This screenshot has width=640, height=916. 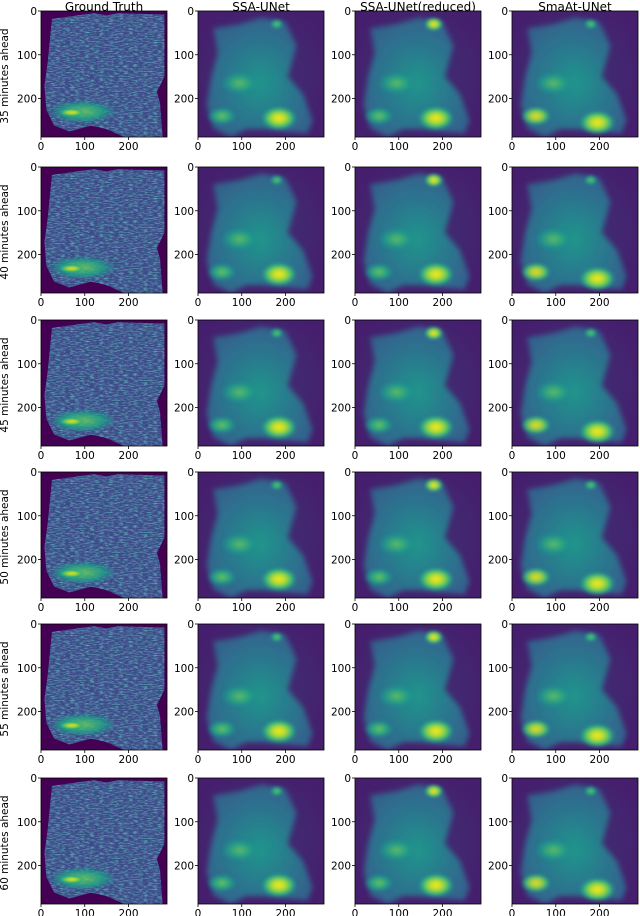 What do you see at coordinates (5, 231) in the screenshot?
I see `row-label-40-minutes-ahead: 40 minutes ahead` at bounding box center [5, 231].